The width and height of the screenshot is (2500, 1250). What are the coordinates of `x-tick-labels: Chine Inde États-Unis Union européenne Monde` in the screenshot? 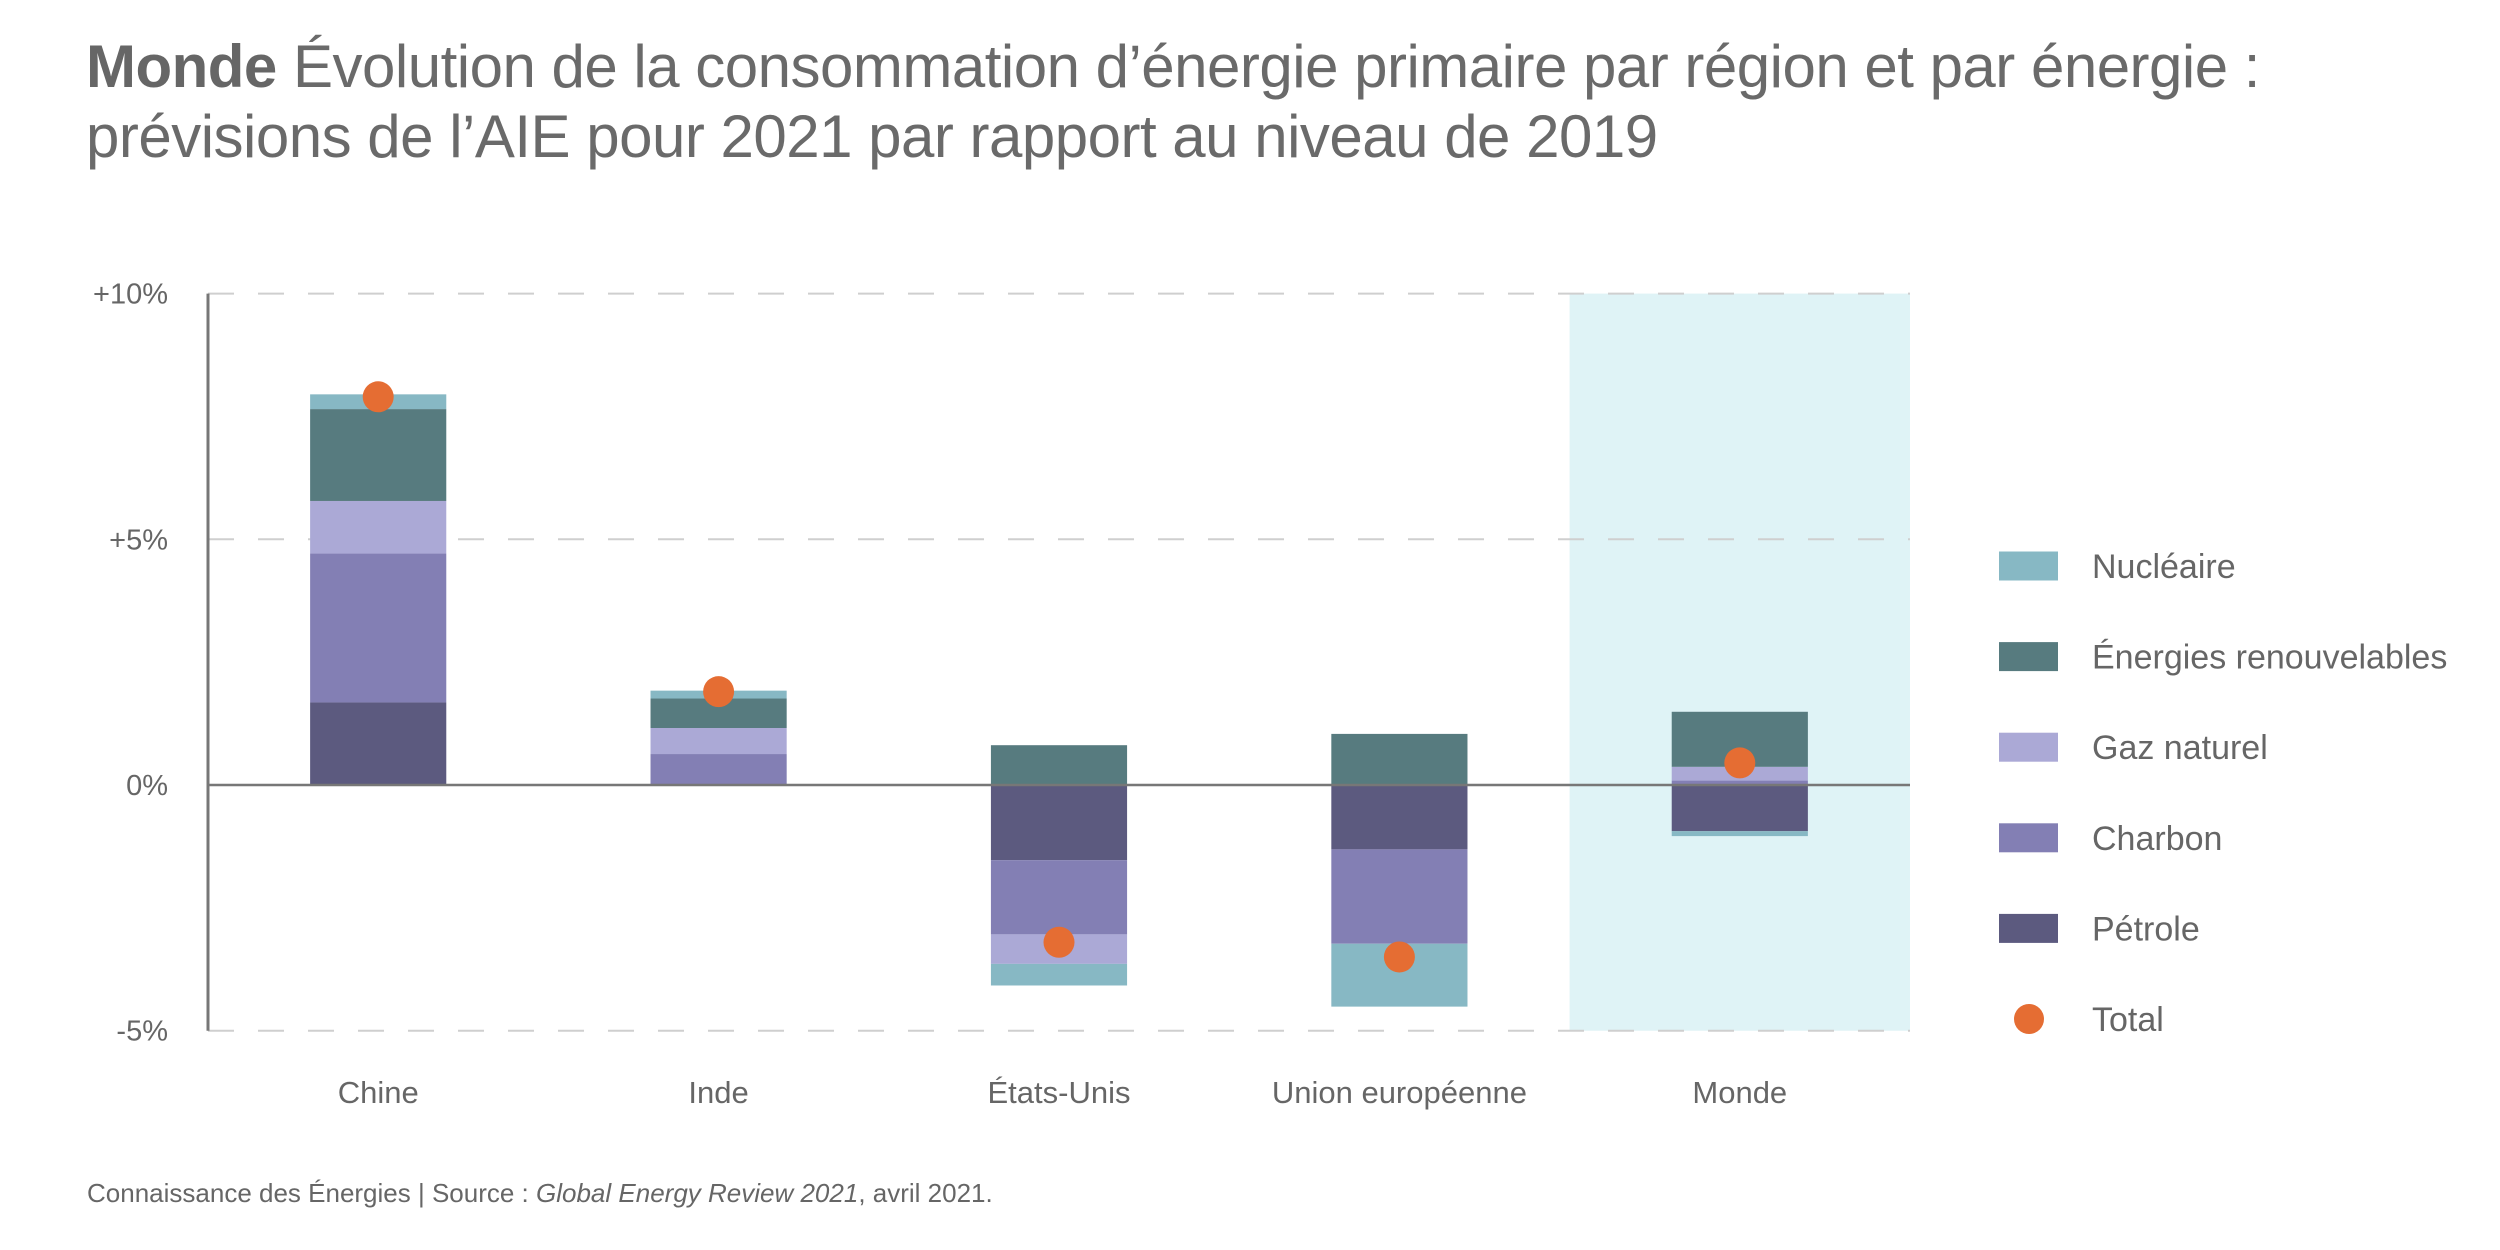 It's located at (1062, 1092).